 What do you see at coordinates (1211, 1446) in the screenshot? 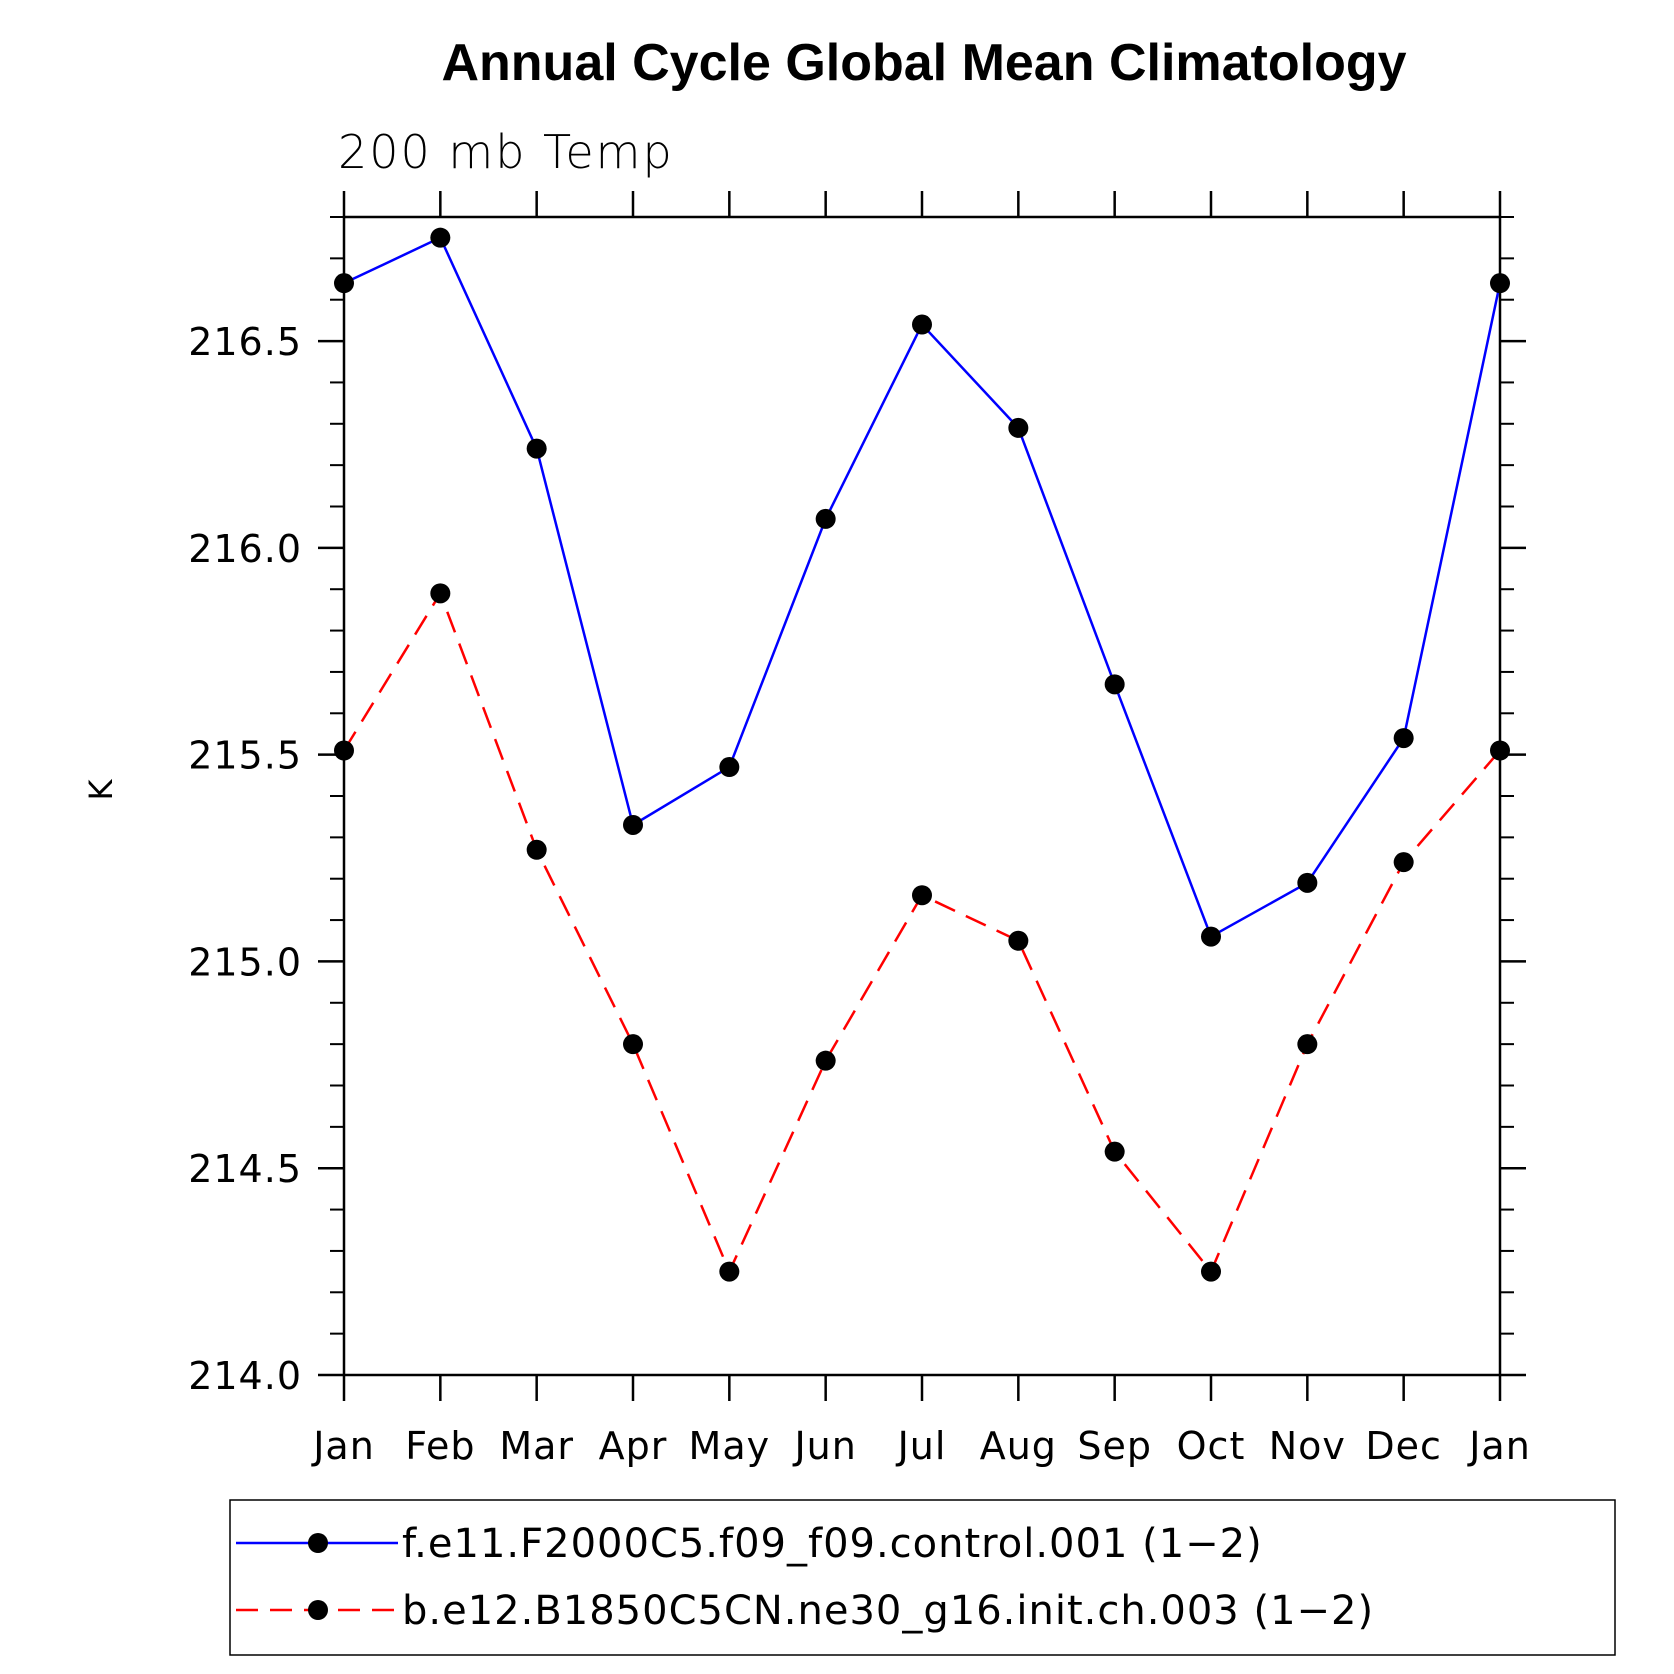
I see `x-tick-label: Oct` at bounding box center [1211, 1446].